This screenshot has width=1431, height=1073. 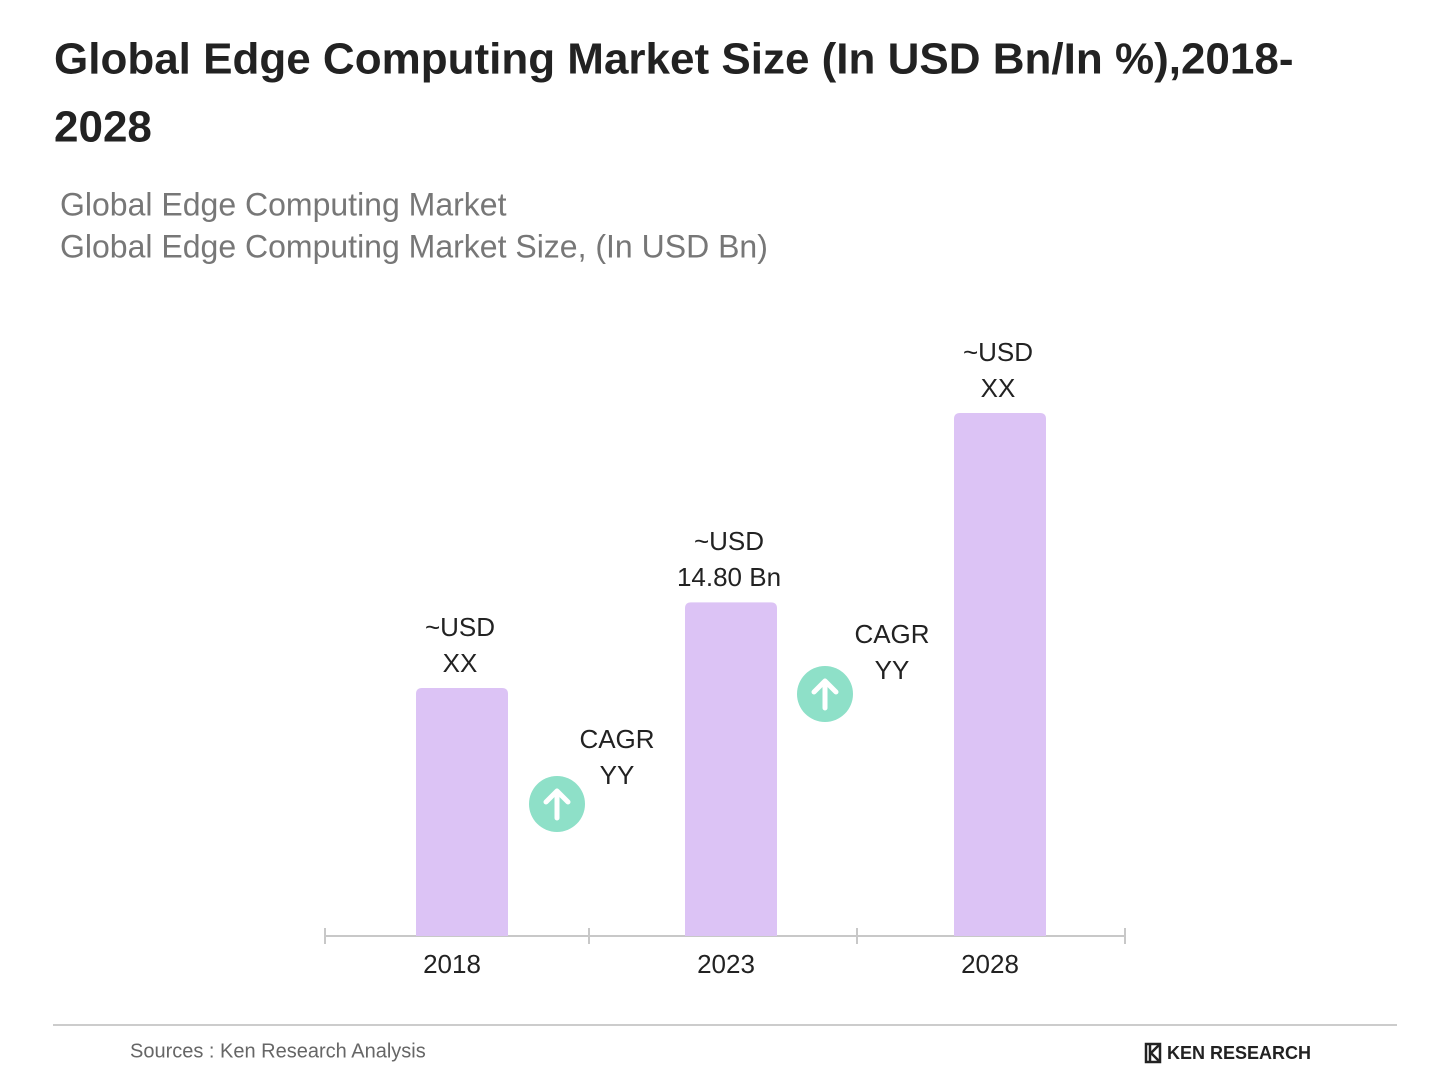 What do you see at coordinates (1153, 1053) in the screenshot?
I see `logo-icon` at bounding box center [1153, 1053].